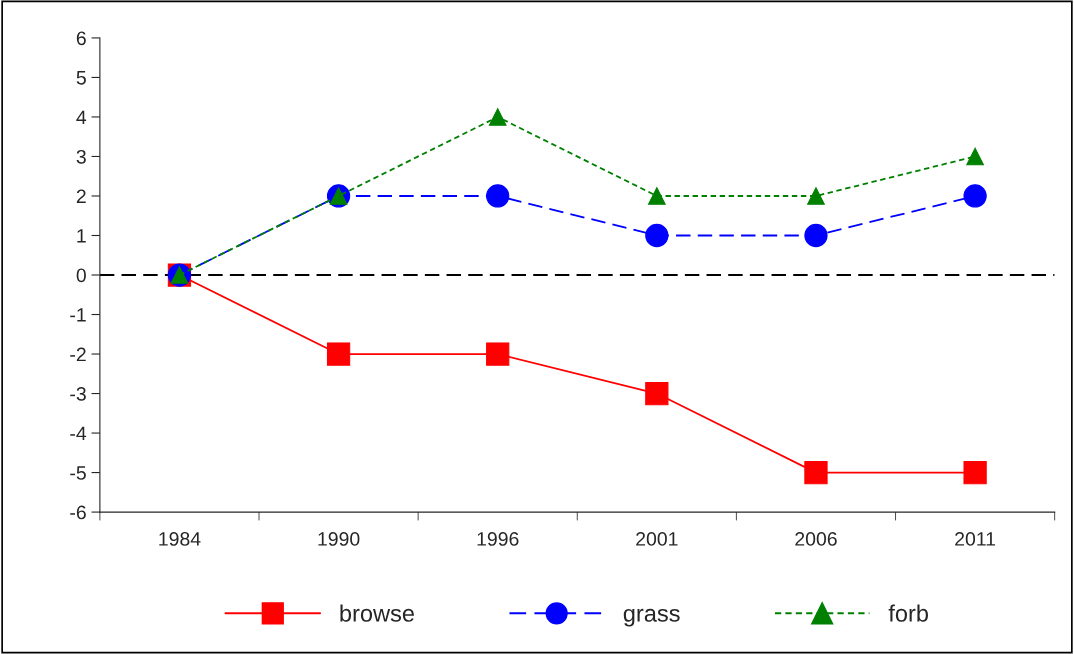  What do you see at coordinates (81, 156) in the screenshot?
I see `y-tick-label: 3` at bounding box center [81, 156].